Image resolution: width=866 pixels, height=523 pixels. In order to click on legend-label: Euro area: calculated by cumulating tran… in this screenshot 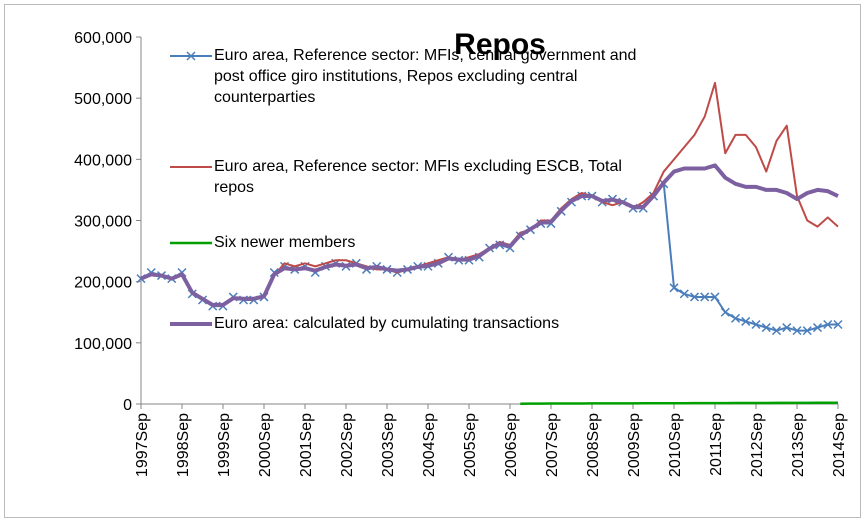, I will do `click(387, 323)`.